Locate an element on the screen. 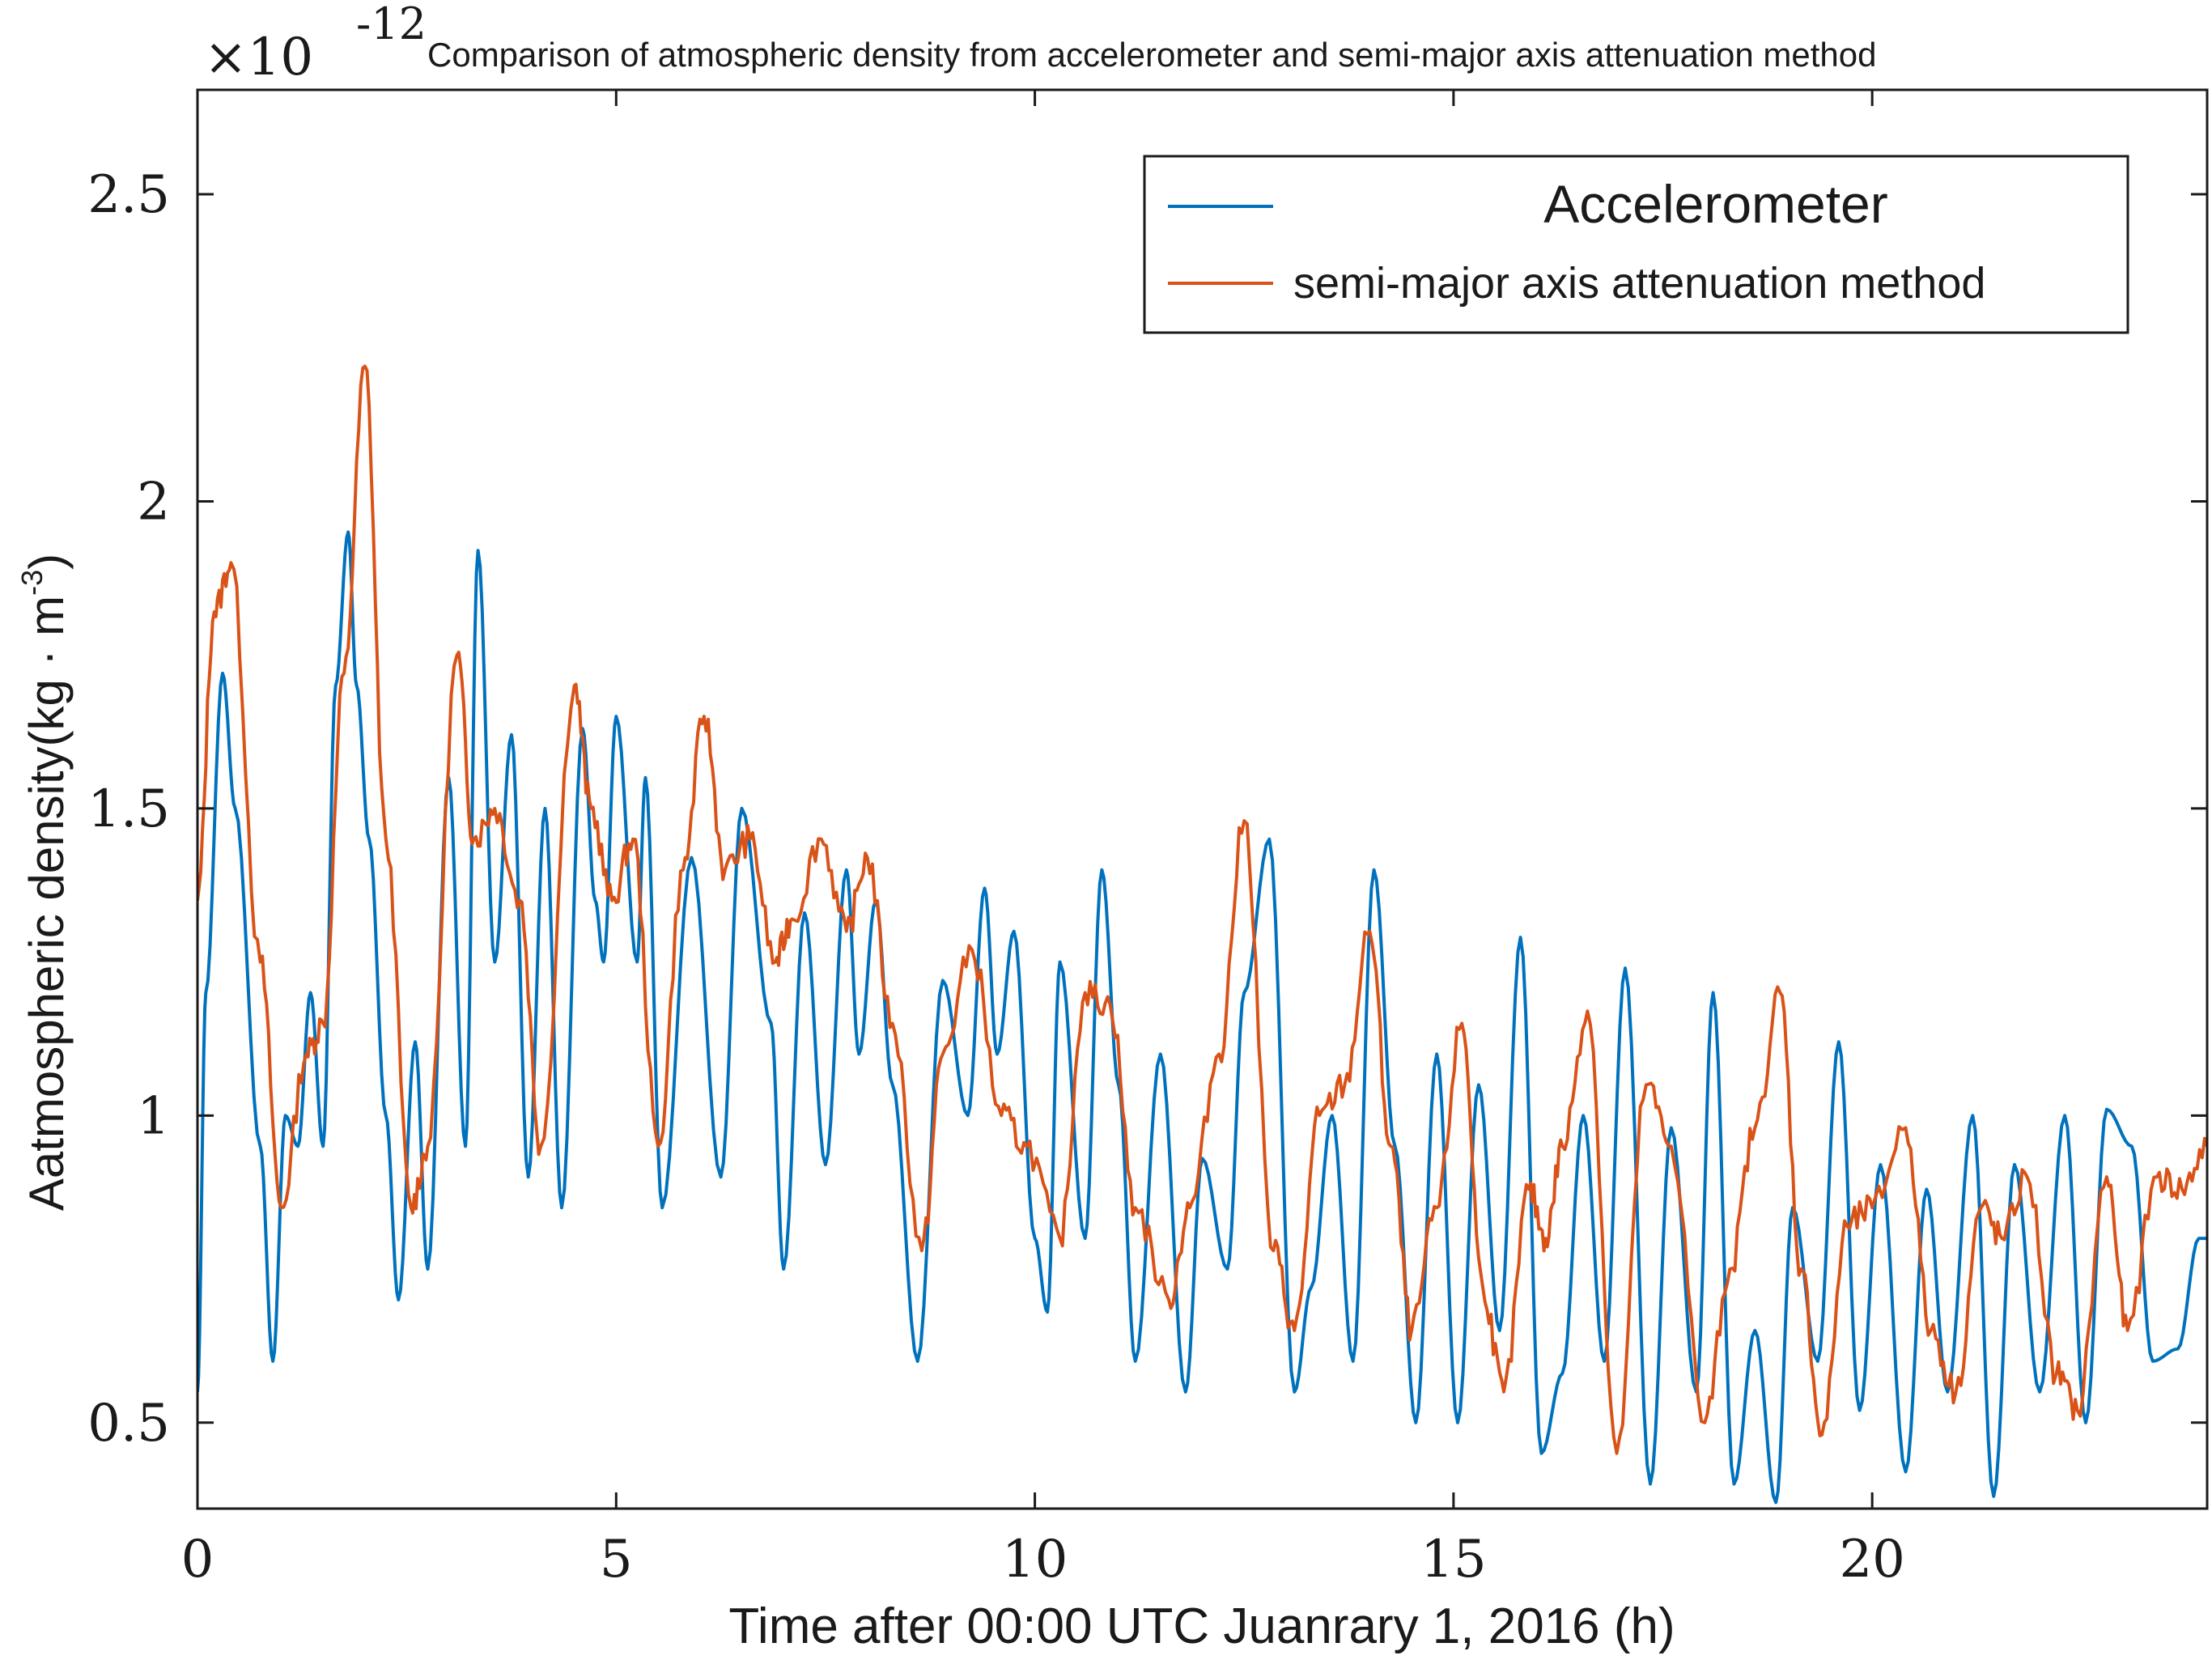  y-tick-label: 0.5 is located at coordinates (128, 1424).